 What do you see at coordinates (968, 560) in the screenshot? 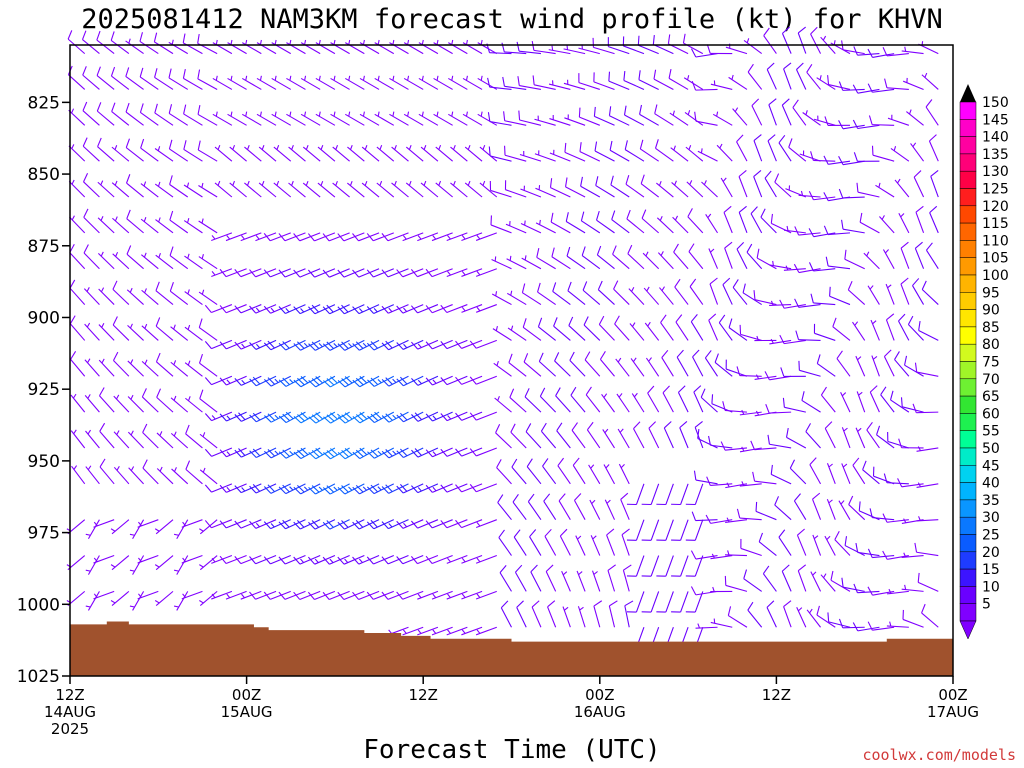
I see `colorbar-swatch` at bounding box center [968, 560].